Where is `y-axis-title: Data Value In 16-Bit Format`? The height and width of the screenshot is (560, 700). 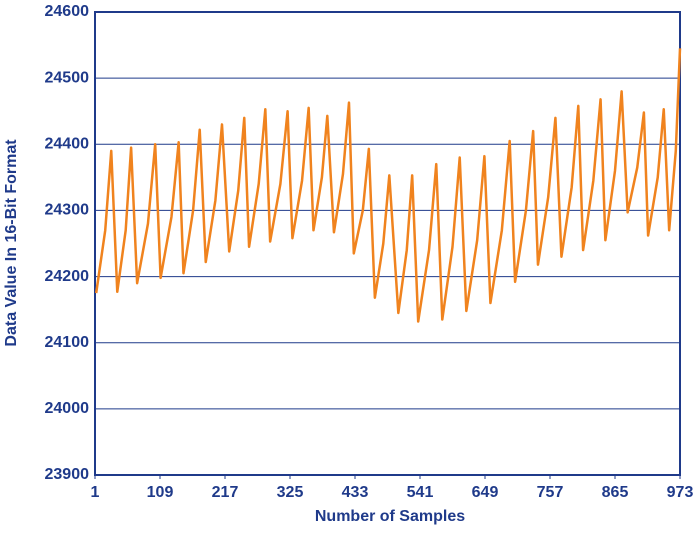 y-axis-title: Data Value In 16-Bit Format is located at coordinates (11, 243).